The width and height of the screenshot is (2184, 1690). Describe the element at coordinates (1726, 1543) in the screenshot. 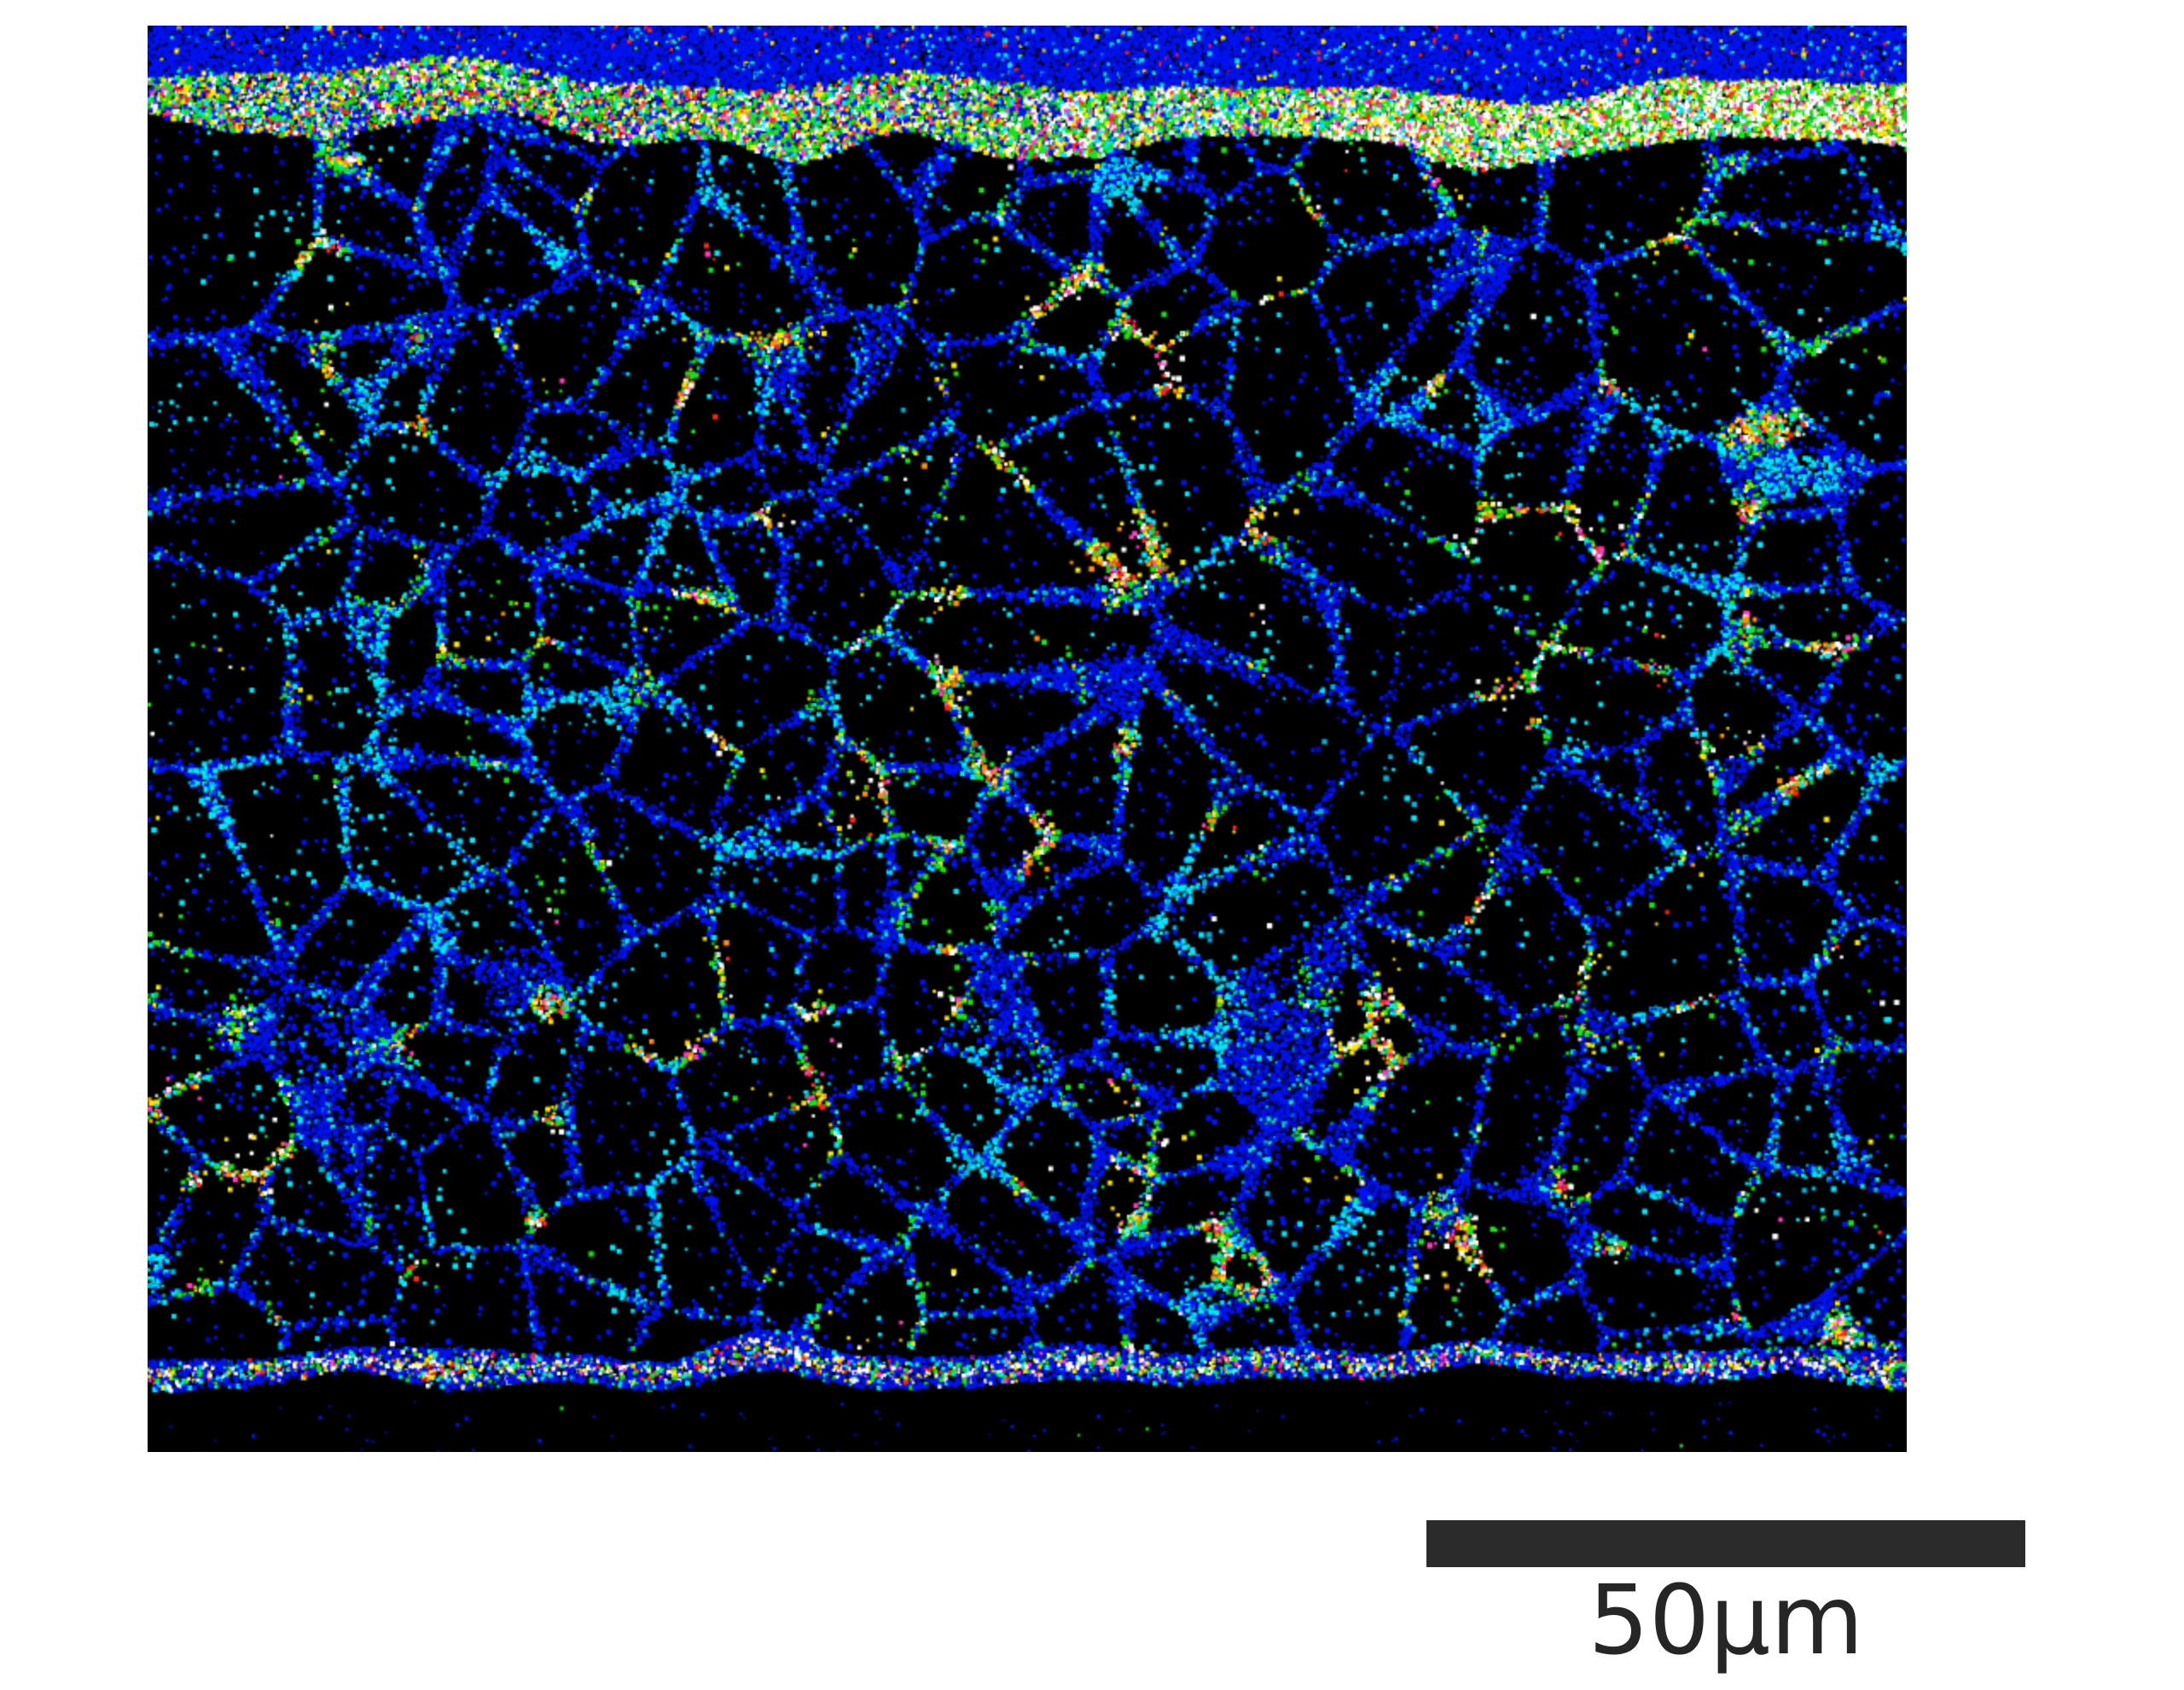

I see `scale-bar` at that location.